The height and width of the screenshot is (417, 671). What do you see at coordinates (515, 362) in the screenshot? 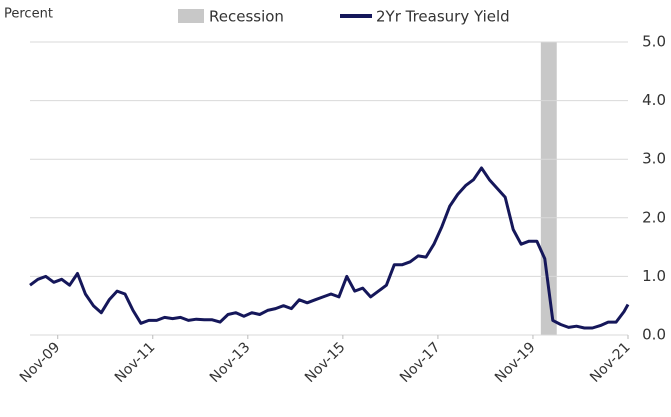
I see `x-tick-label: Nov-19` at bounding box center [515, 362].